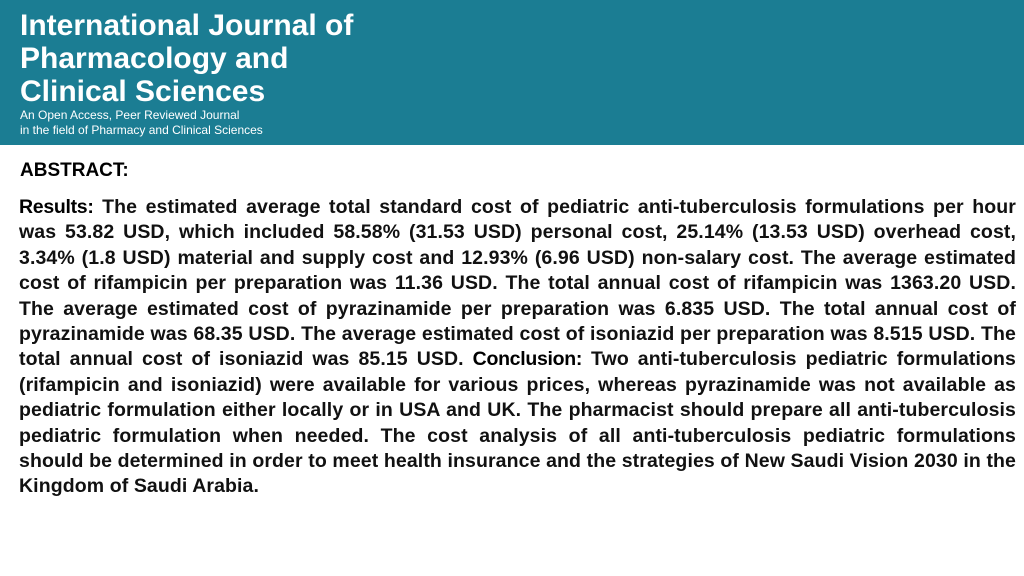 The image size is (1024, 576). Describe the element at coordinates (74, 170) in the screenshot. I see `abstract-heading: ABSTRACT:` at that location.